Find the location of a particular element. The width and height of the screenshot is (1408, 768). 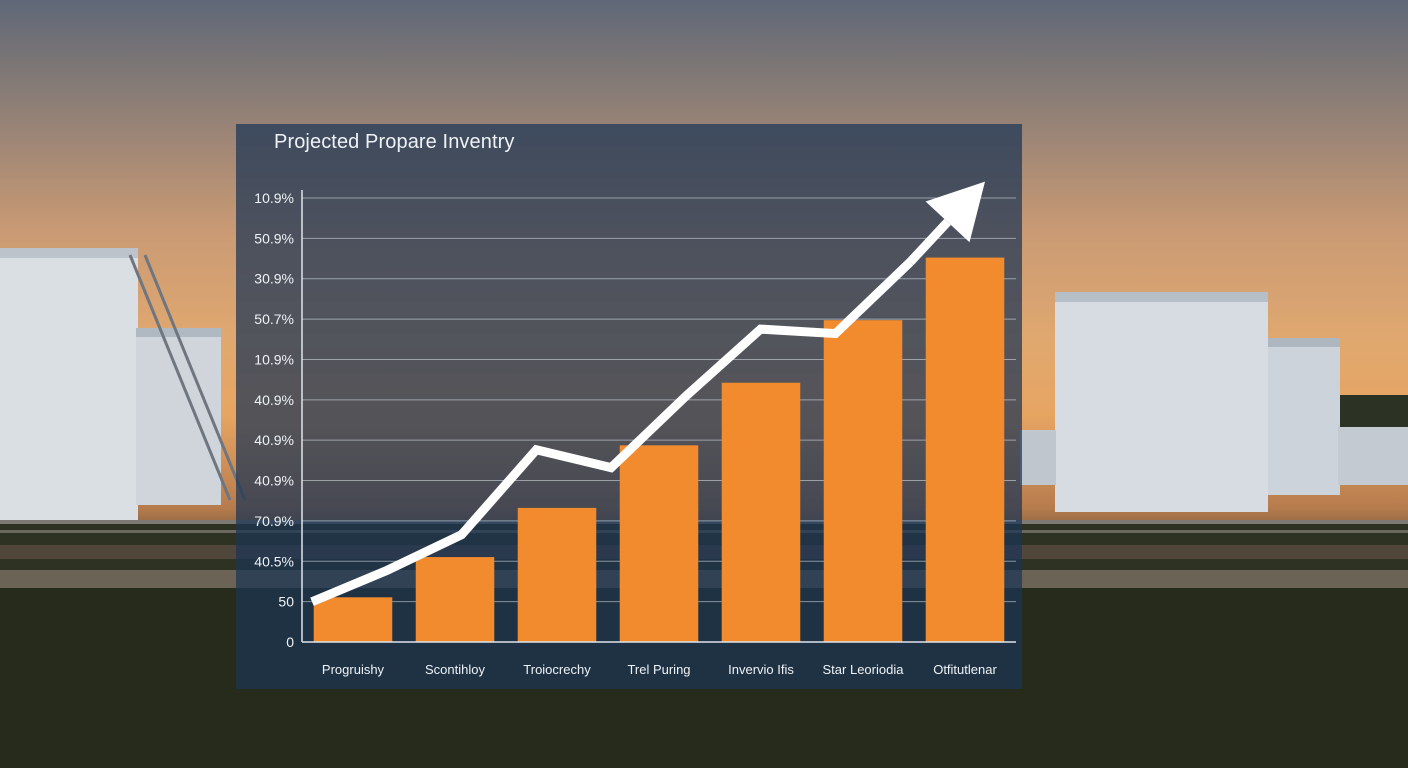

x-tick-label: Otfitutlenar is located at coordinates (965, 669).